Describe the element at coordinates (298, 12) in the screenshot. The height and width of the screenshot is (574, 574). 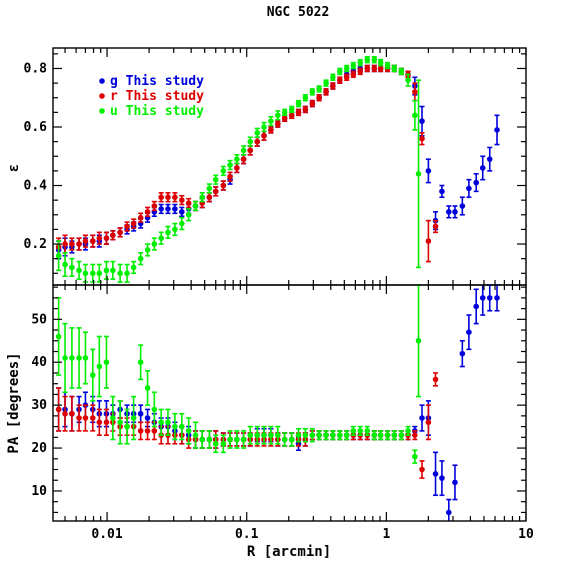
I see `chart-title: NGC 5022` at that location.